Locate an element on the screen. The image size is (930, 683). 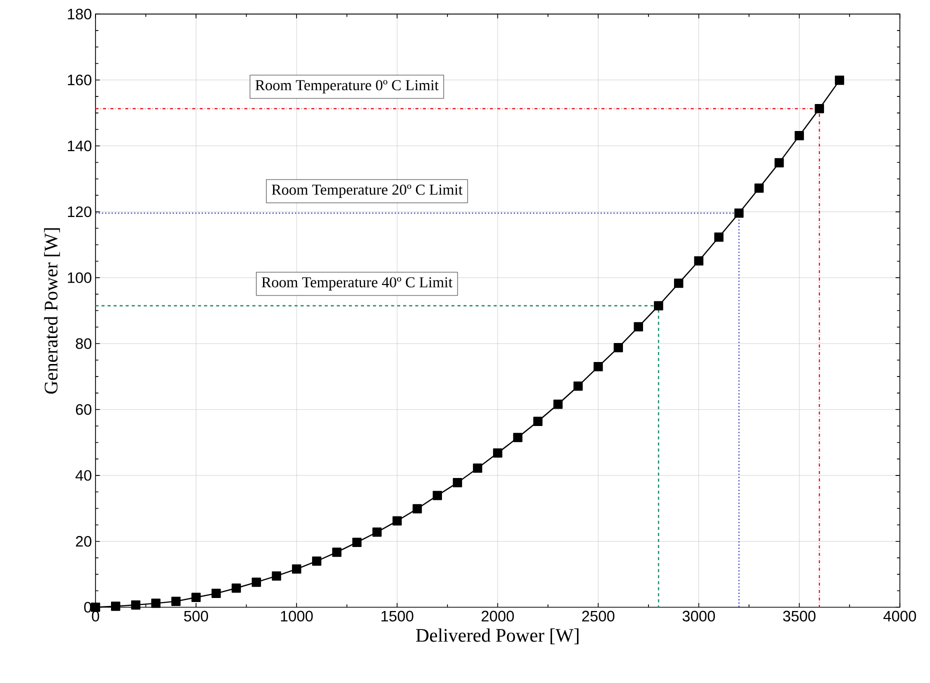
x-tick-label: 1000 is located at coordinates (296, 616).